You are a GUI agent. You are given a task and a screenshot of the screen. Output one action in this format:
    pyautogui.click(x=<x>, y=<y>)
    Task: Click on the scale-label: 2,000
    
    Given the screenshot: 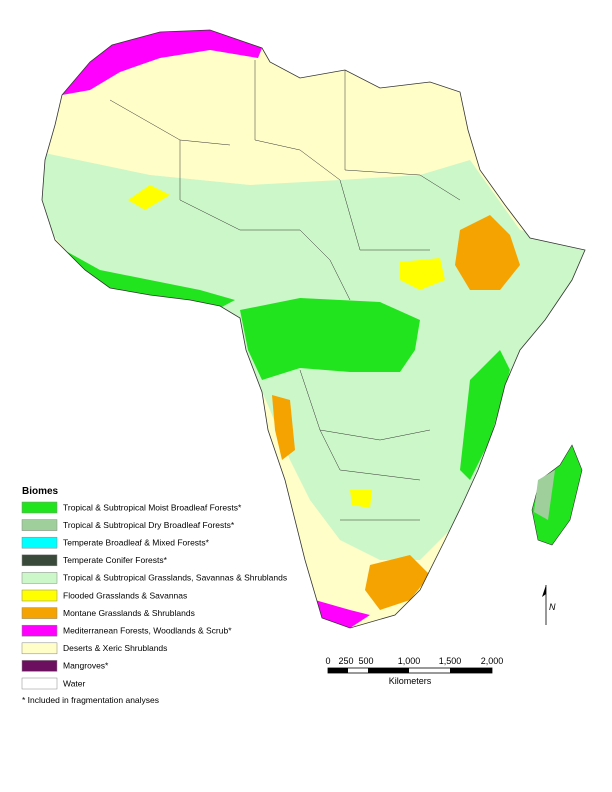 What is the action you would take?
    pyautogui.click(x=492, y=661)
    